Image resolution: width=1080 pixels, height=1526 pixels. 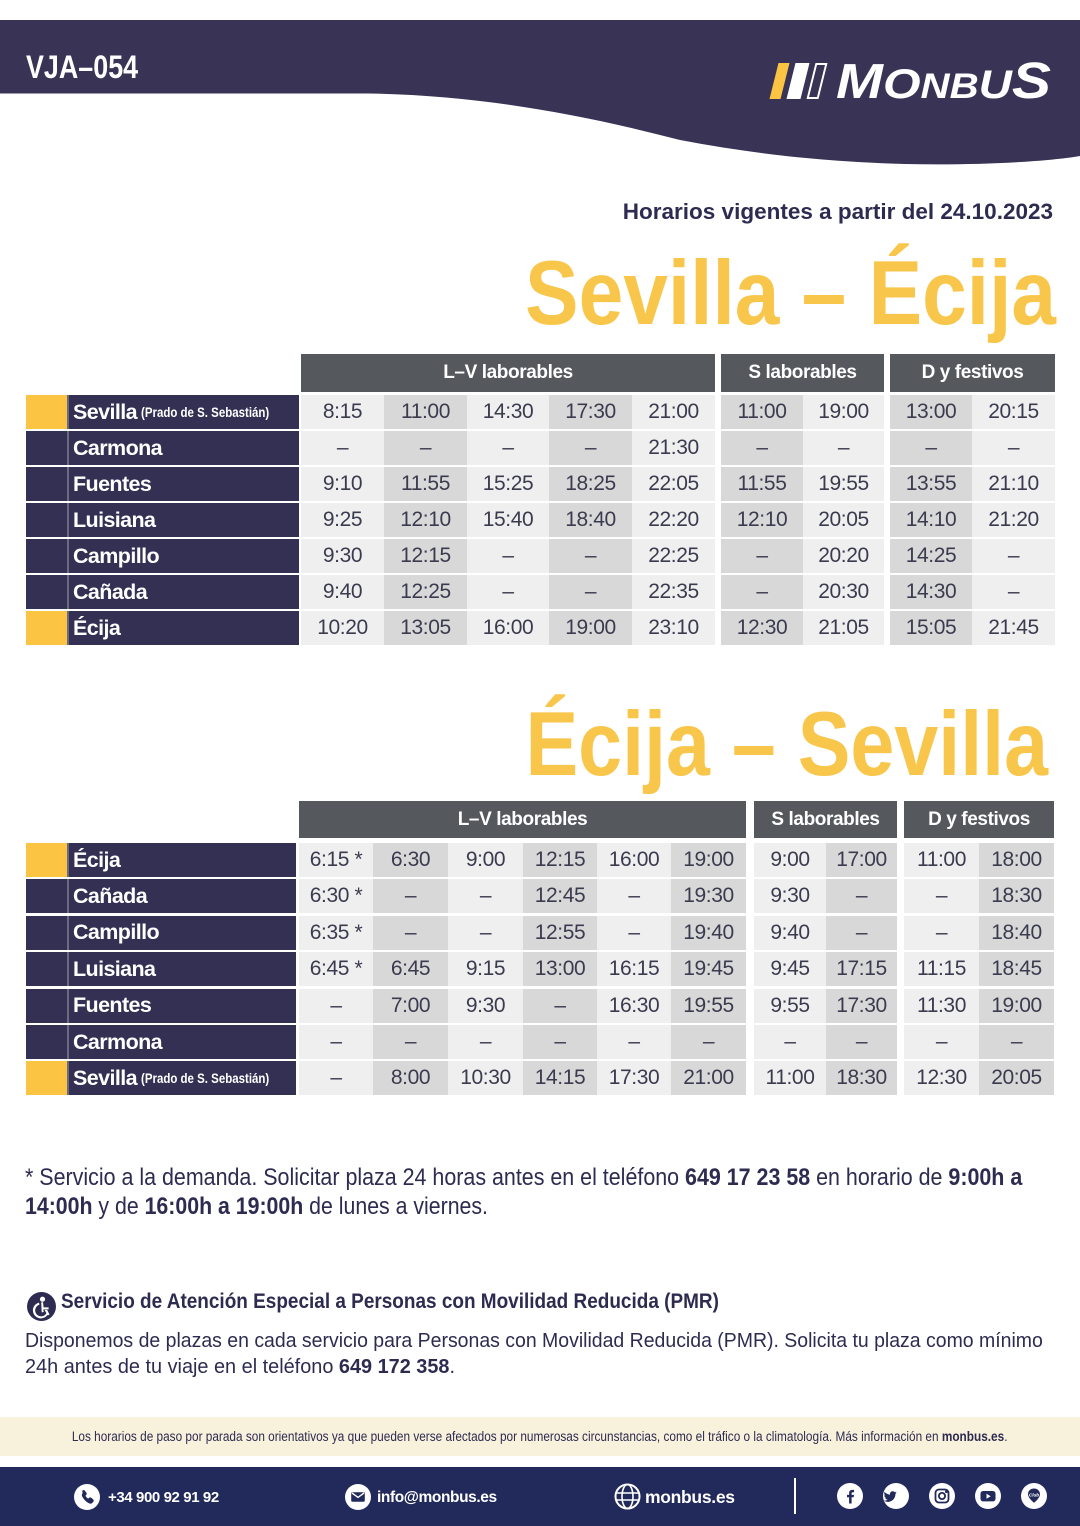 What do you see at coordinates (1034, 1495) in the screenshot?
I see `svg-text: Club` at bounding box center [1034, 1495].